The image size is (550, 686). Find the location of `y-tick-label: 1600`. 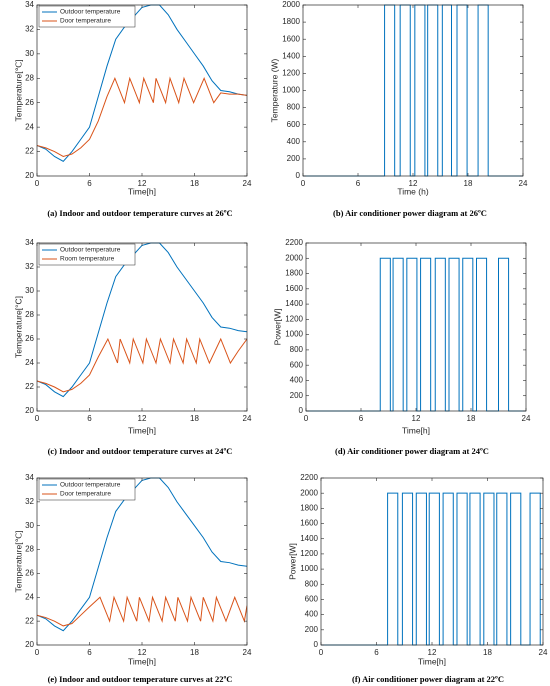

y-tick-label: 1600 is located at coordinates (294, 288).